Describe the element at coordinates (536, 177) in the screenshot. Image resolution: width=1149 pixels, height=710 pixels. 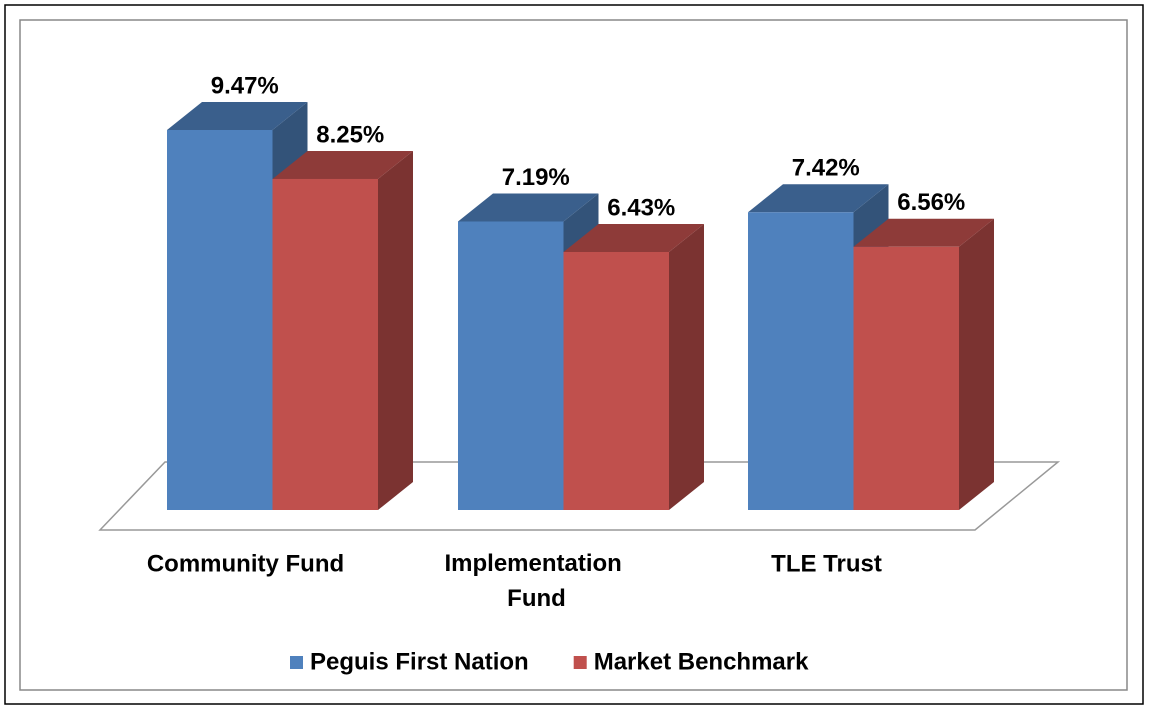
I see `data-label: 7.19%` at that location.